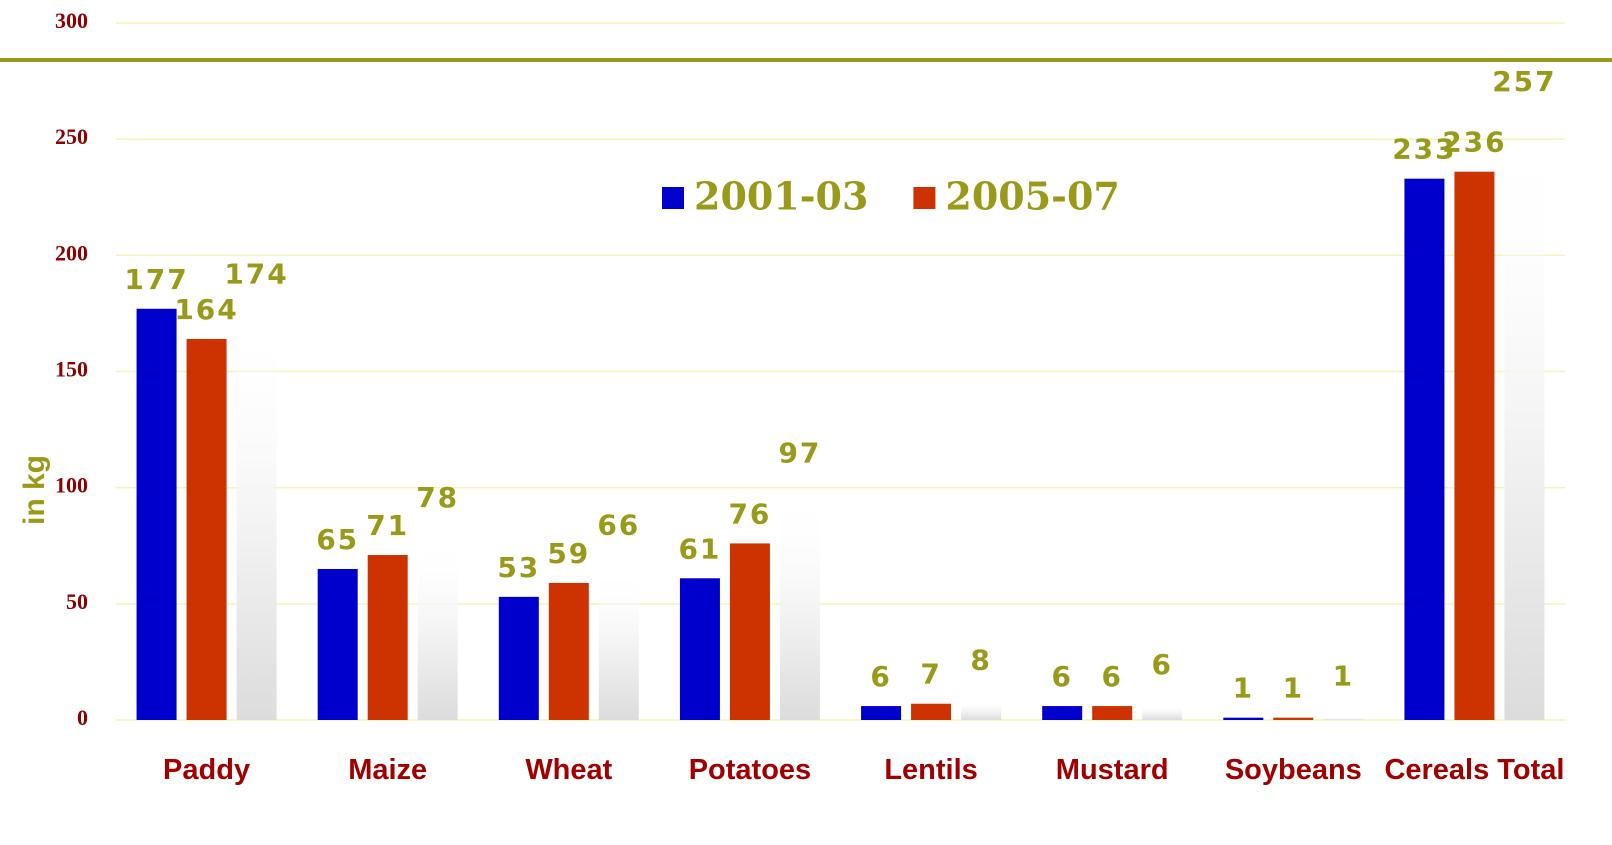  Describe the element at coordinates (82, 717) in the screenshot. I see `y-tick-label: 0` at that location.